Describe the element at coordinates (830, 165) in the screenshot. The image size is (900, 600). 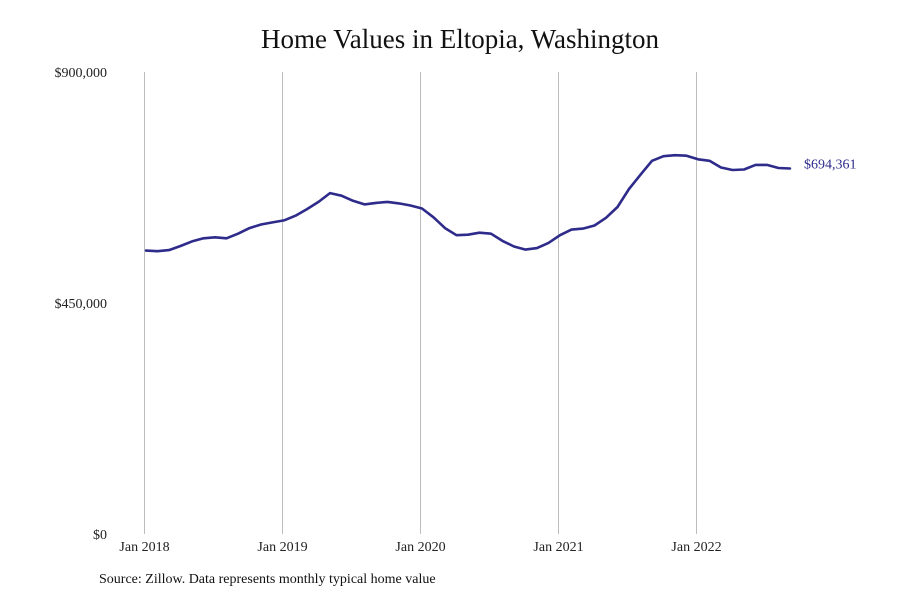
I see `end-value-label: $694,361` at that location.